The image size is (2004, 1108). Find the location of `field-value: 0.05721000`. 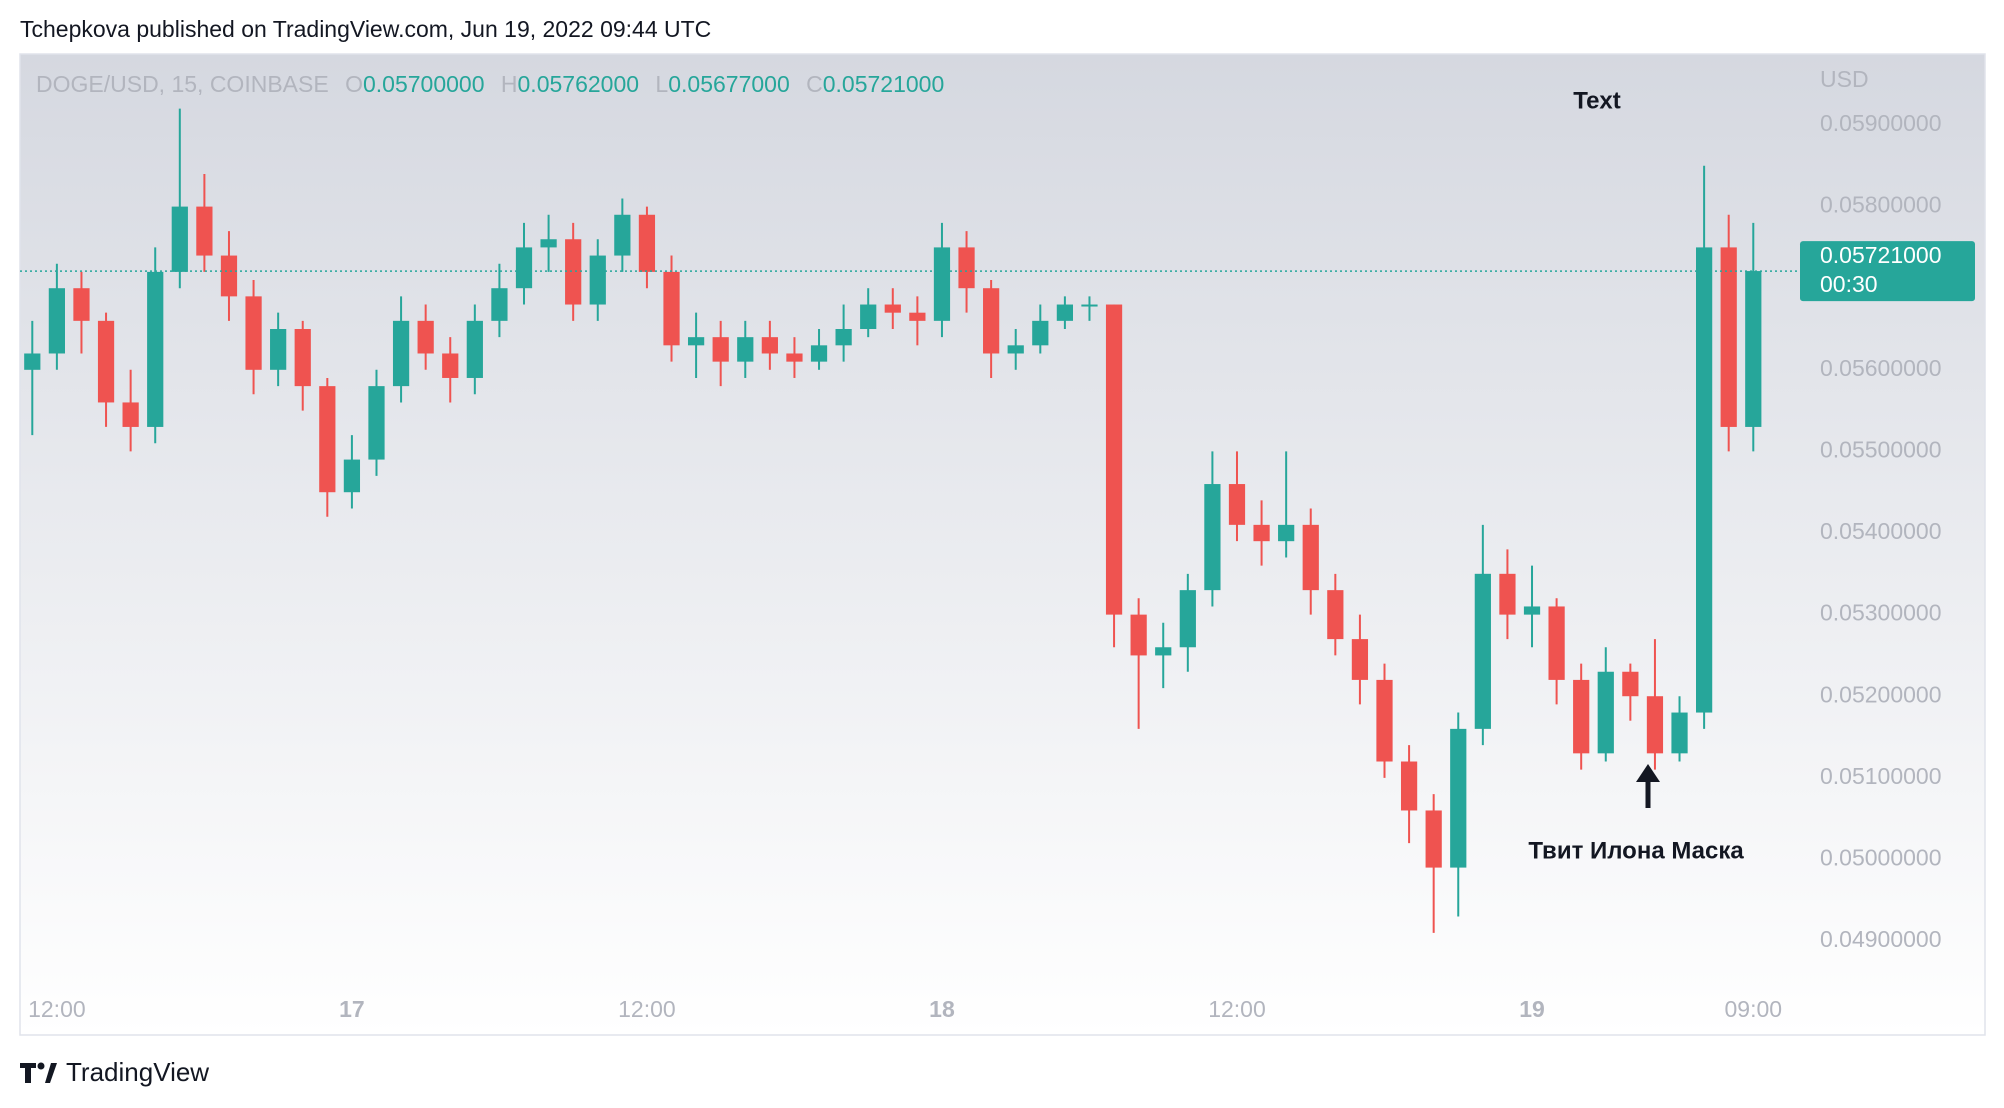

field-value: 0.05721000 is located at coordinates (884, 84).